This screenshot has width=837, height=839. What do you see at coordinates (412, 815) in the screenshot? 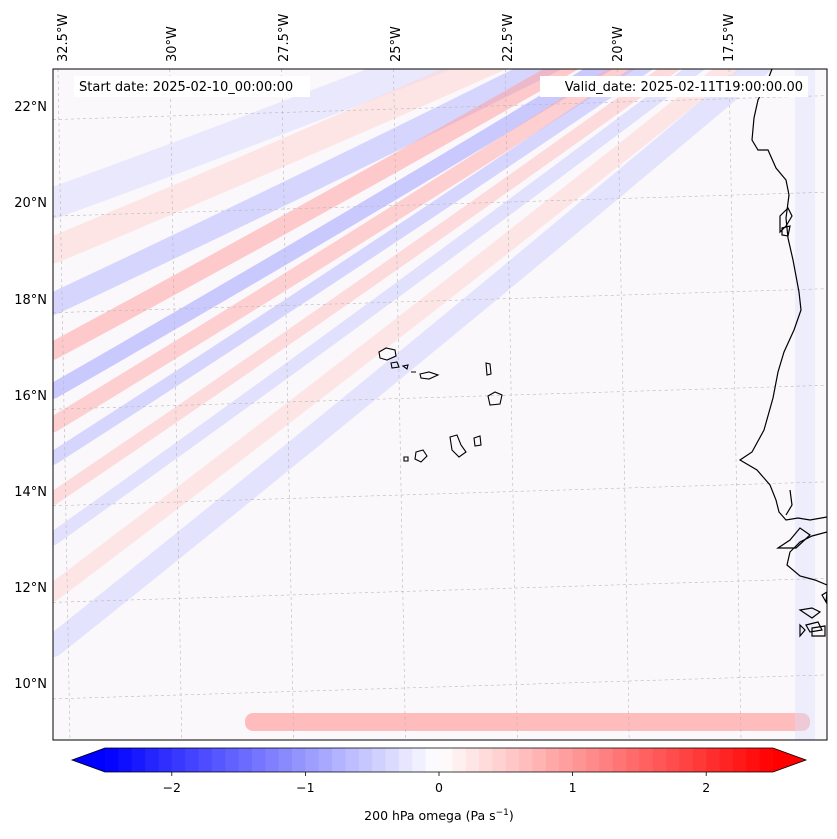
I see `colorbar-variable: 200 hPa omega` at bounding box center [412, 815].